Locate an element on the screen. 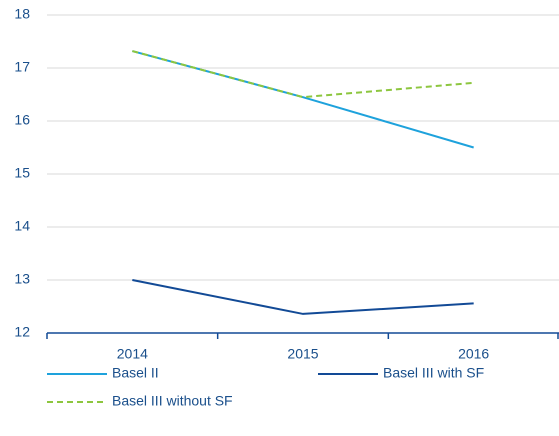 The height and width of the screenshot is (436, 559). x-tick-label: 2014 is located at coordinates (132, 354).